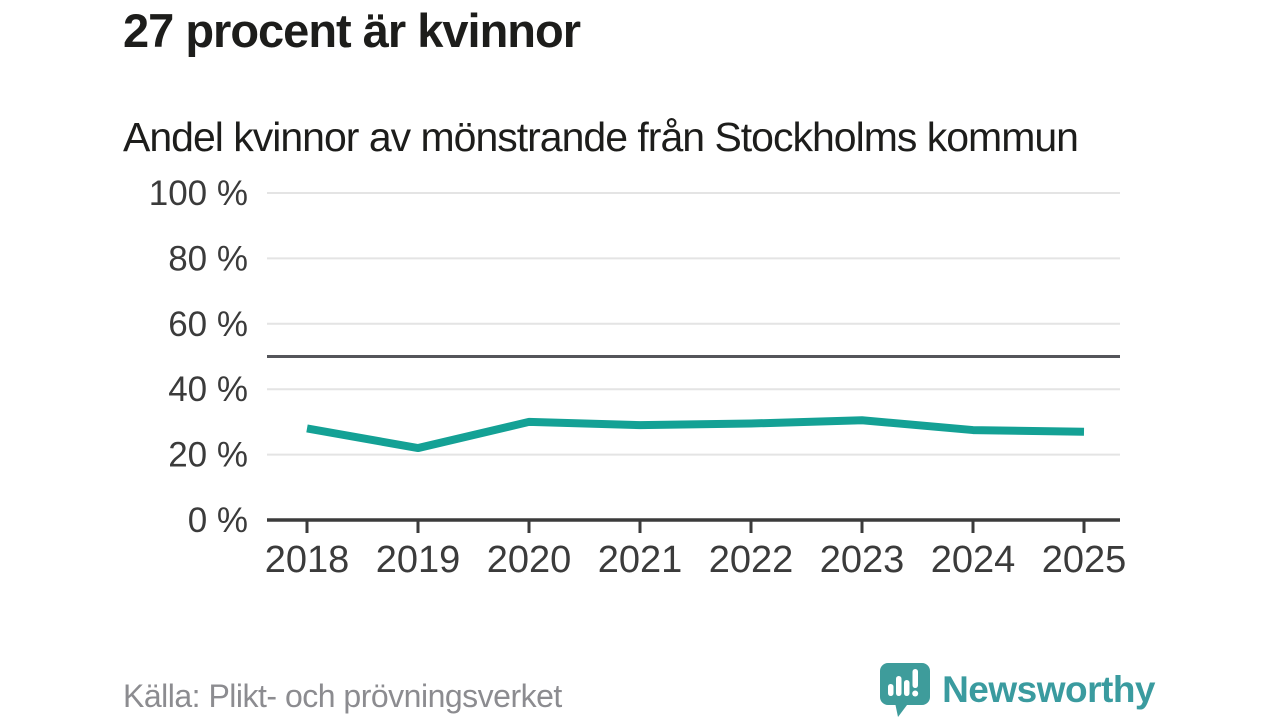 This screenshot has height=720, width=1280. Describe the element at coordinates (973, 560) in the screenshot. I see `x-tick-label: 2024` at that location.